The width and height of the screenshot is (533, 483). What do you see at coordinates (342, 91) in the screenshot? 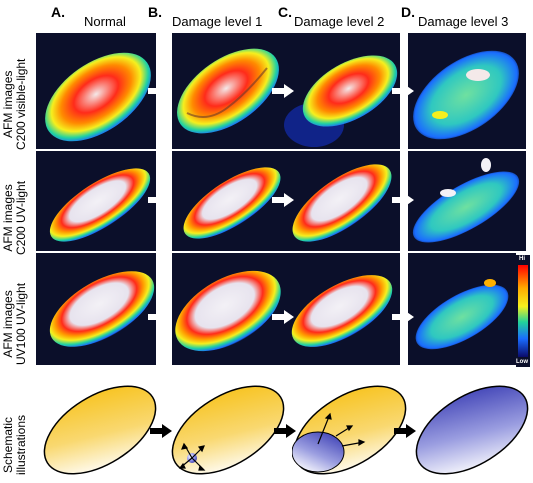
I see `afm-row1-damage2` at bounding box center [342, 91].